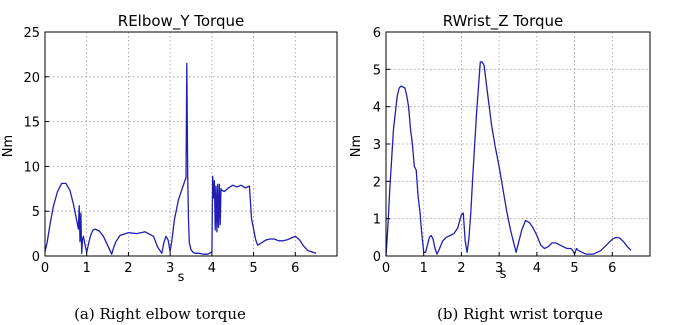 The width and height of the screenshot is (678, 325). Describe the element at coordinates (87, 268) in the screenshot. I see `elbow-x-tick-label: 1` at that location.